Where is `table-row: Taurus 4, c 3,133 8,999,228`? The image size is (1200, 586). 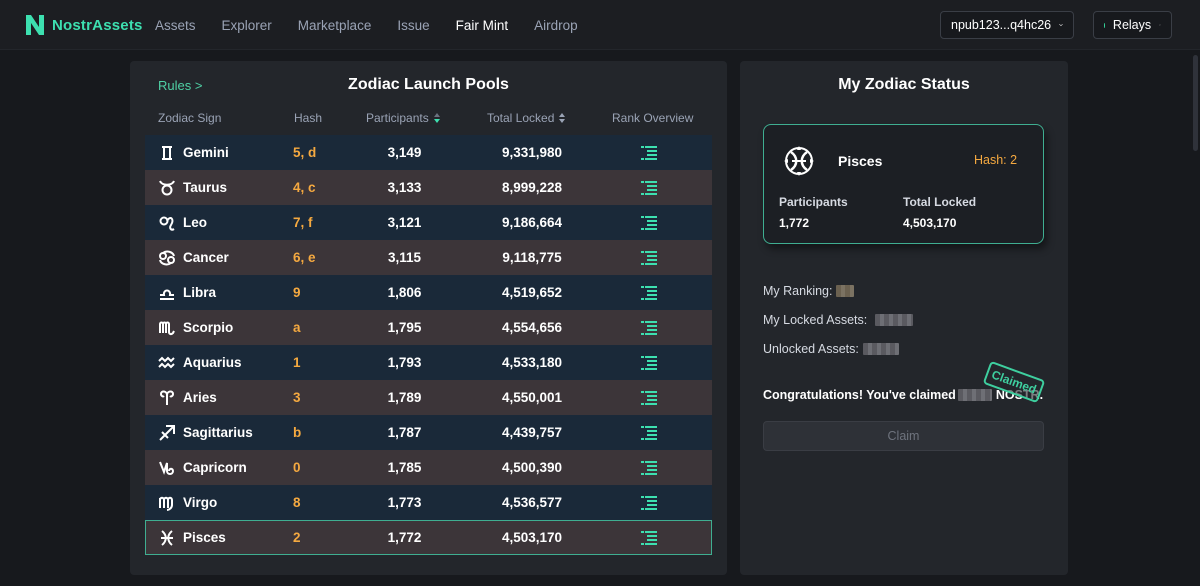 table-row: Taurus 4, c 3,133 8,999,228 is located at coordinates (428, 187).